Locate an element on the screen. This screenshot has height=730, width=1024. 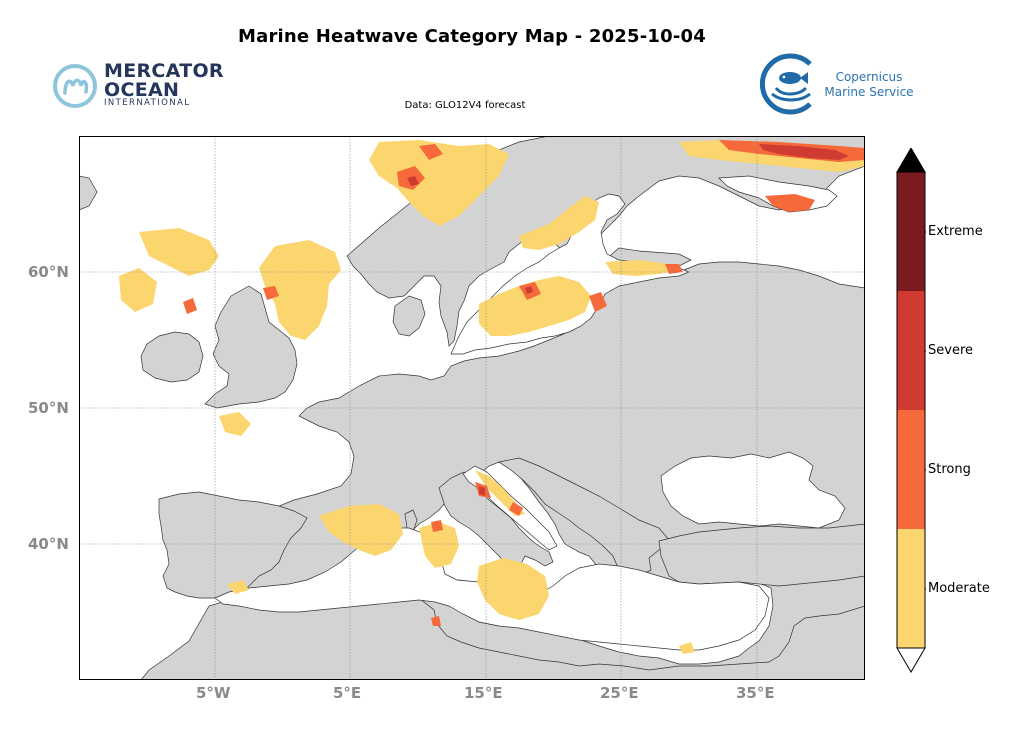
colorbar-extreme is located at coordinates (911, 231).